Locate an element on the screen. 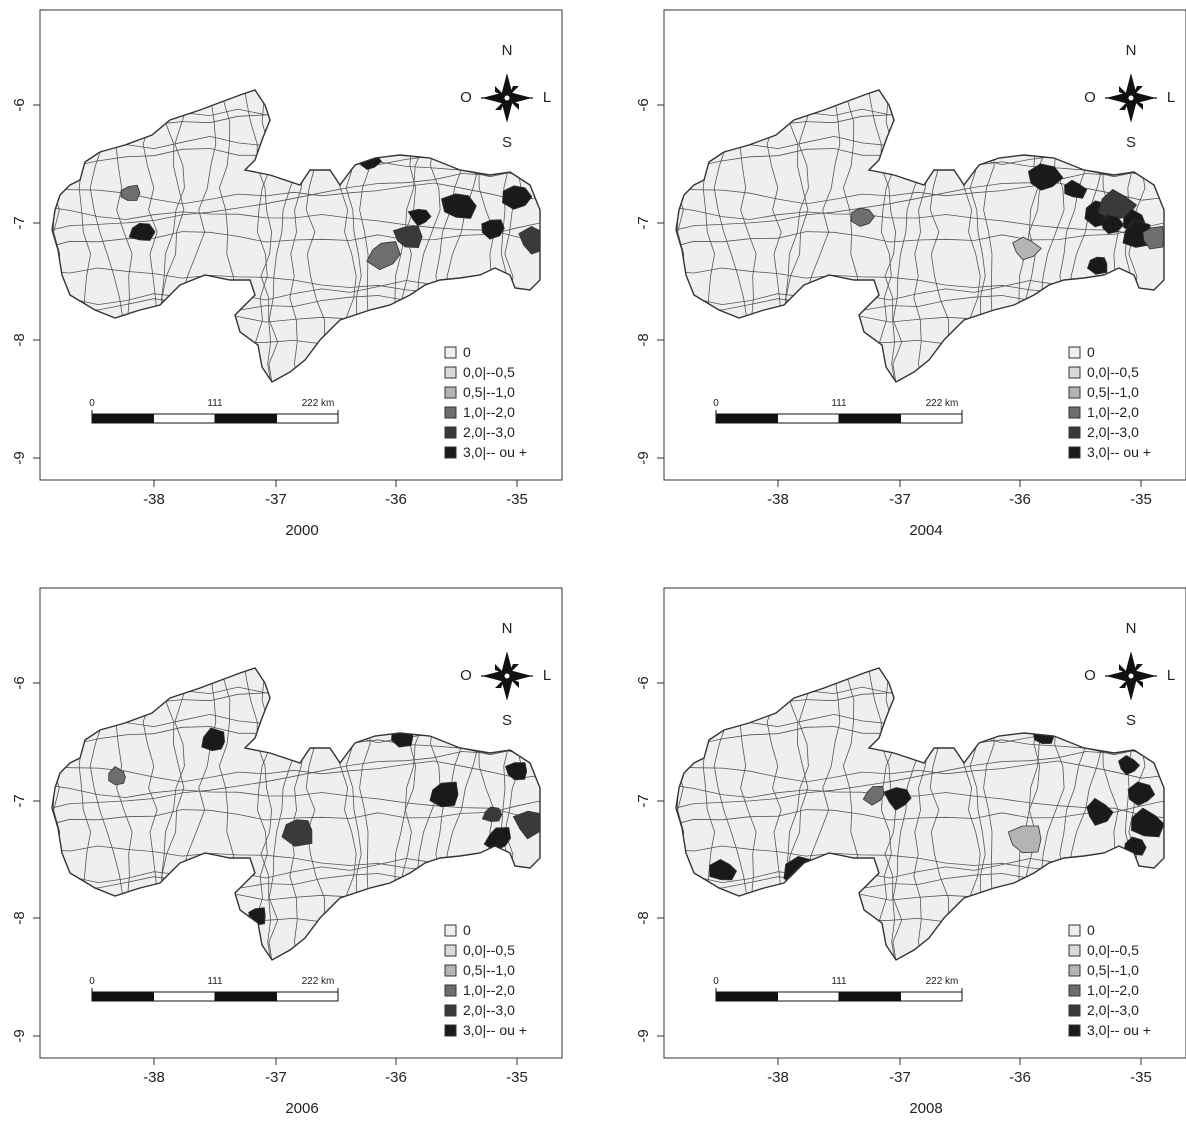 This screenshot has height=1122, width=1186. compass-rose is located at coordinates (1131, 98).